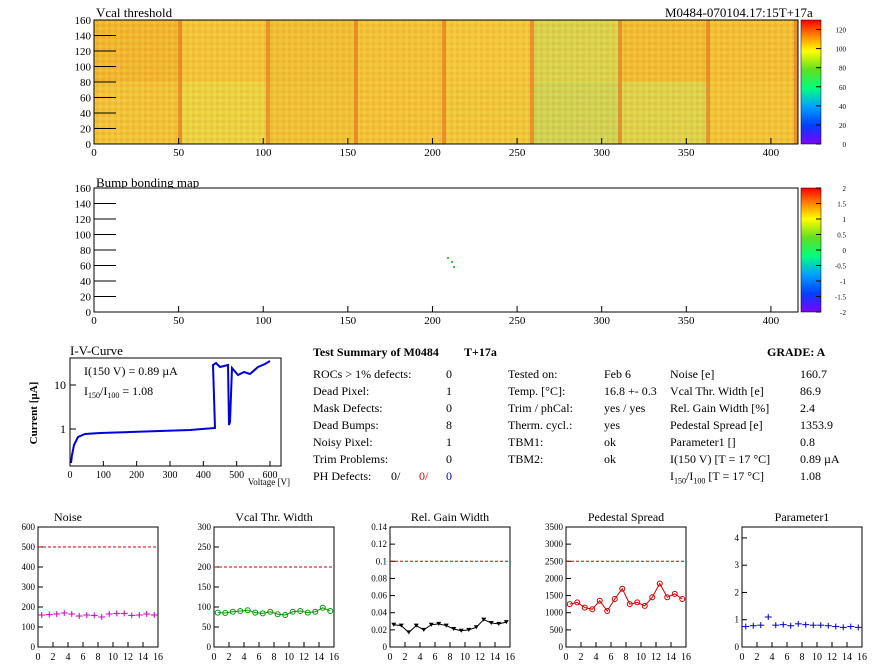  Describe the element at coordinates (396, 476) in the screenshot. I see `ph-defects-v1: 0/` at that location.